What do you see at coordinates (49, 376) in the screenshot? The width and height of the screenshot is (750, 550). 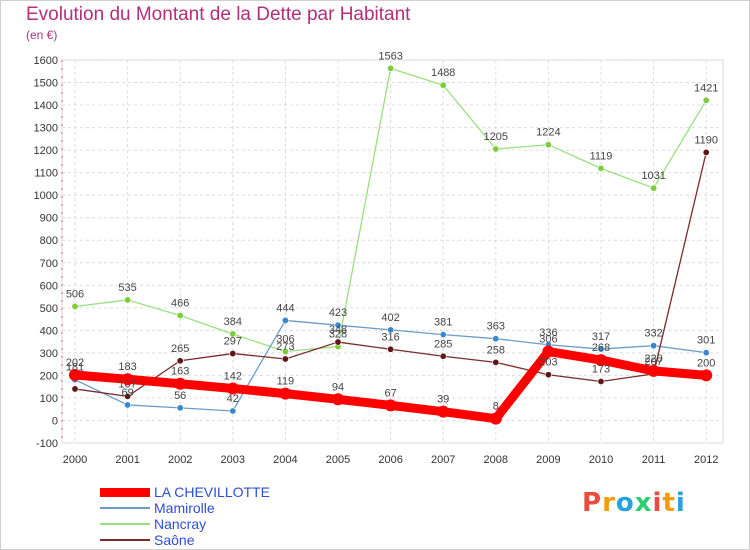 I see `y-tick-label: 200` at bounding box center [49, 376].